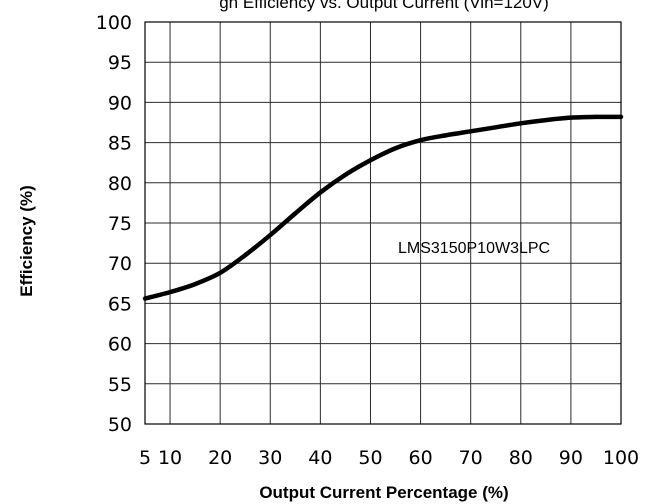  I want to click on x-tick-label: 80, so click(521, 458).